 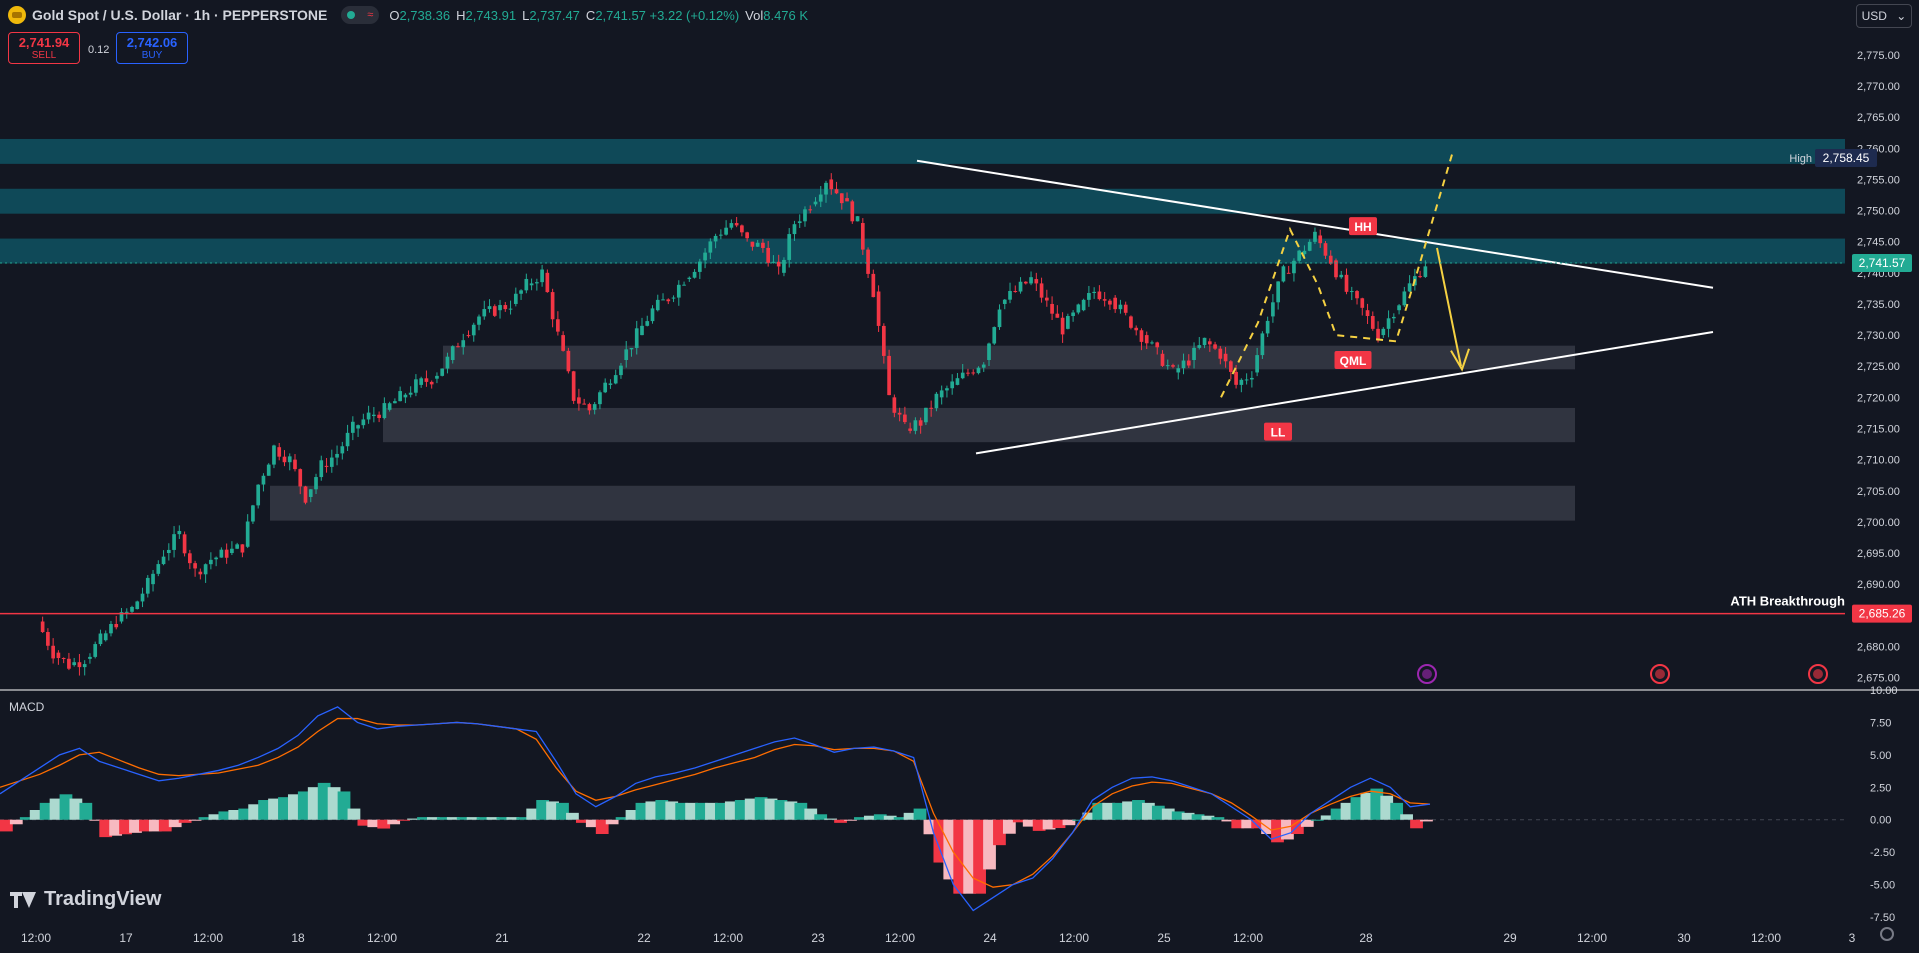 I want to click on buy-button: 2,742.06 BUY, so click(x=152, y=48).